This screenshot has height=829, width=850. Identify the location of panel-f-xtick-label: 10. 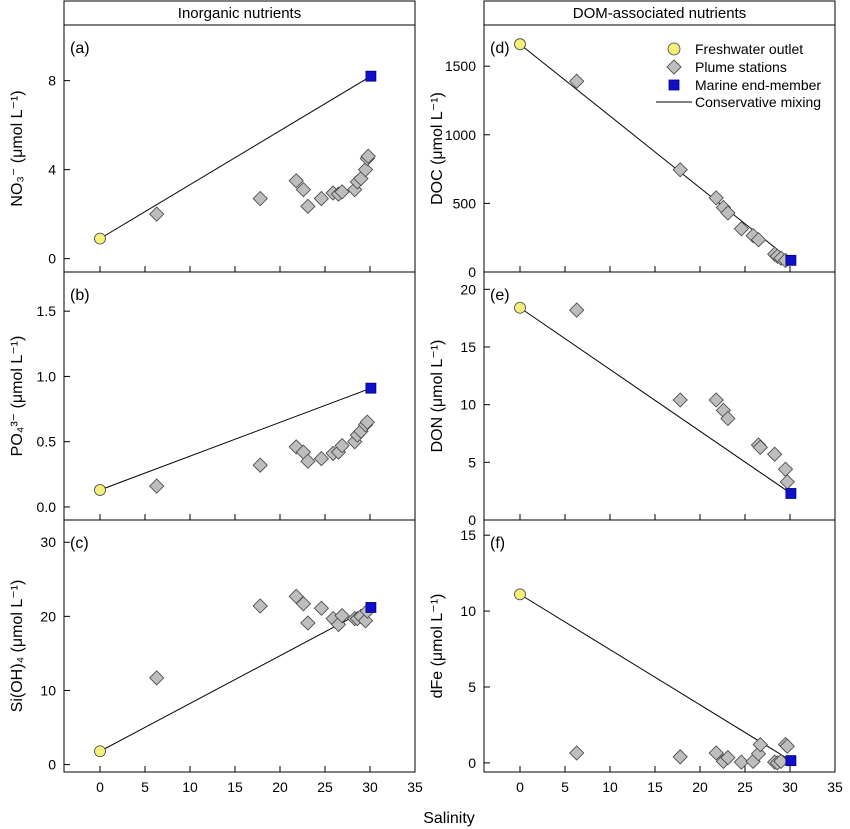
(610, 787).